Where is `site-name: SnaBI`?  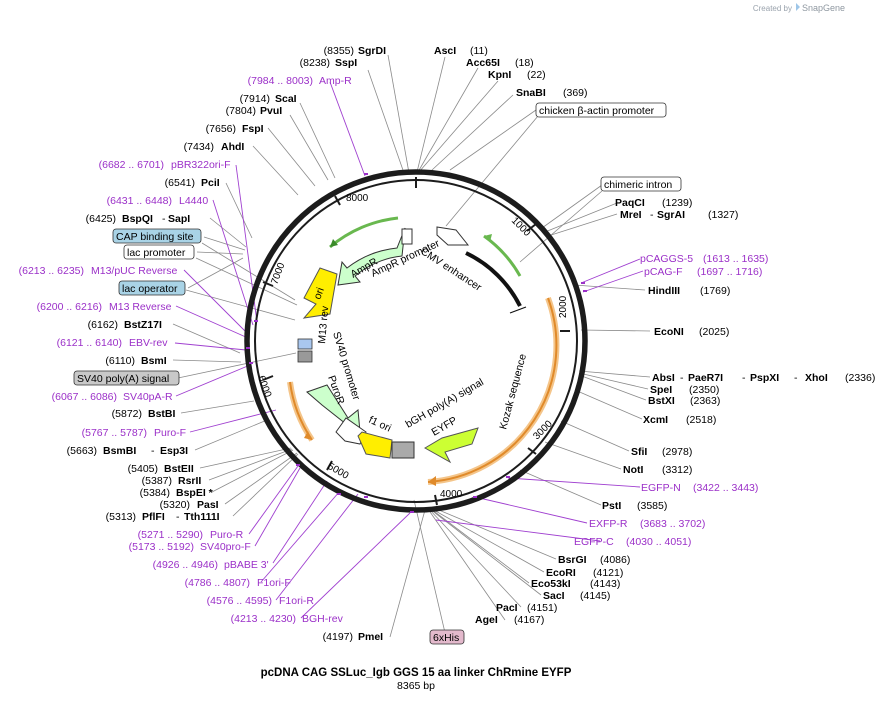 site-name: SnaBI is located at coordinates (531, 93).